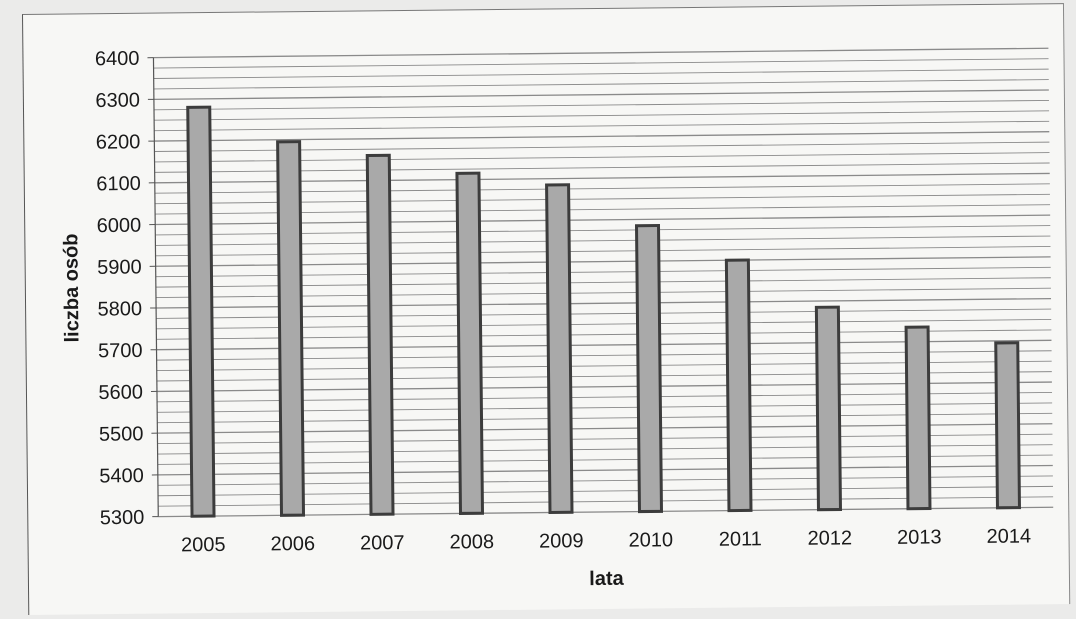 The image size is (1076, 619). I want to click on y-tick-label: 5900, so click(119, 267).